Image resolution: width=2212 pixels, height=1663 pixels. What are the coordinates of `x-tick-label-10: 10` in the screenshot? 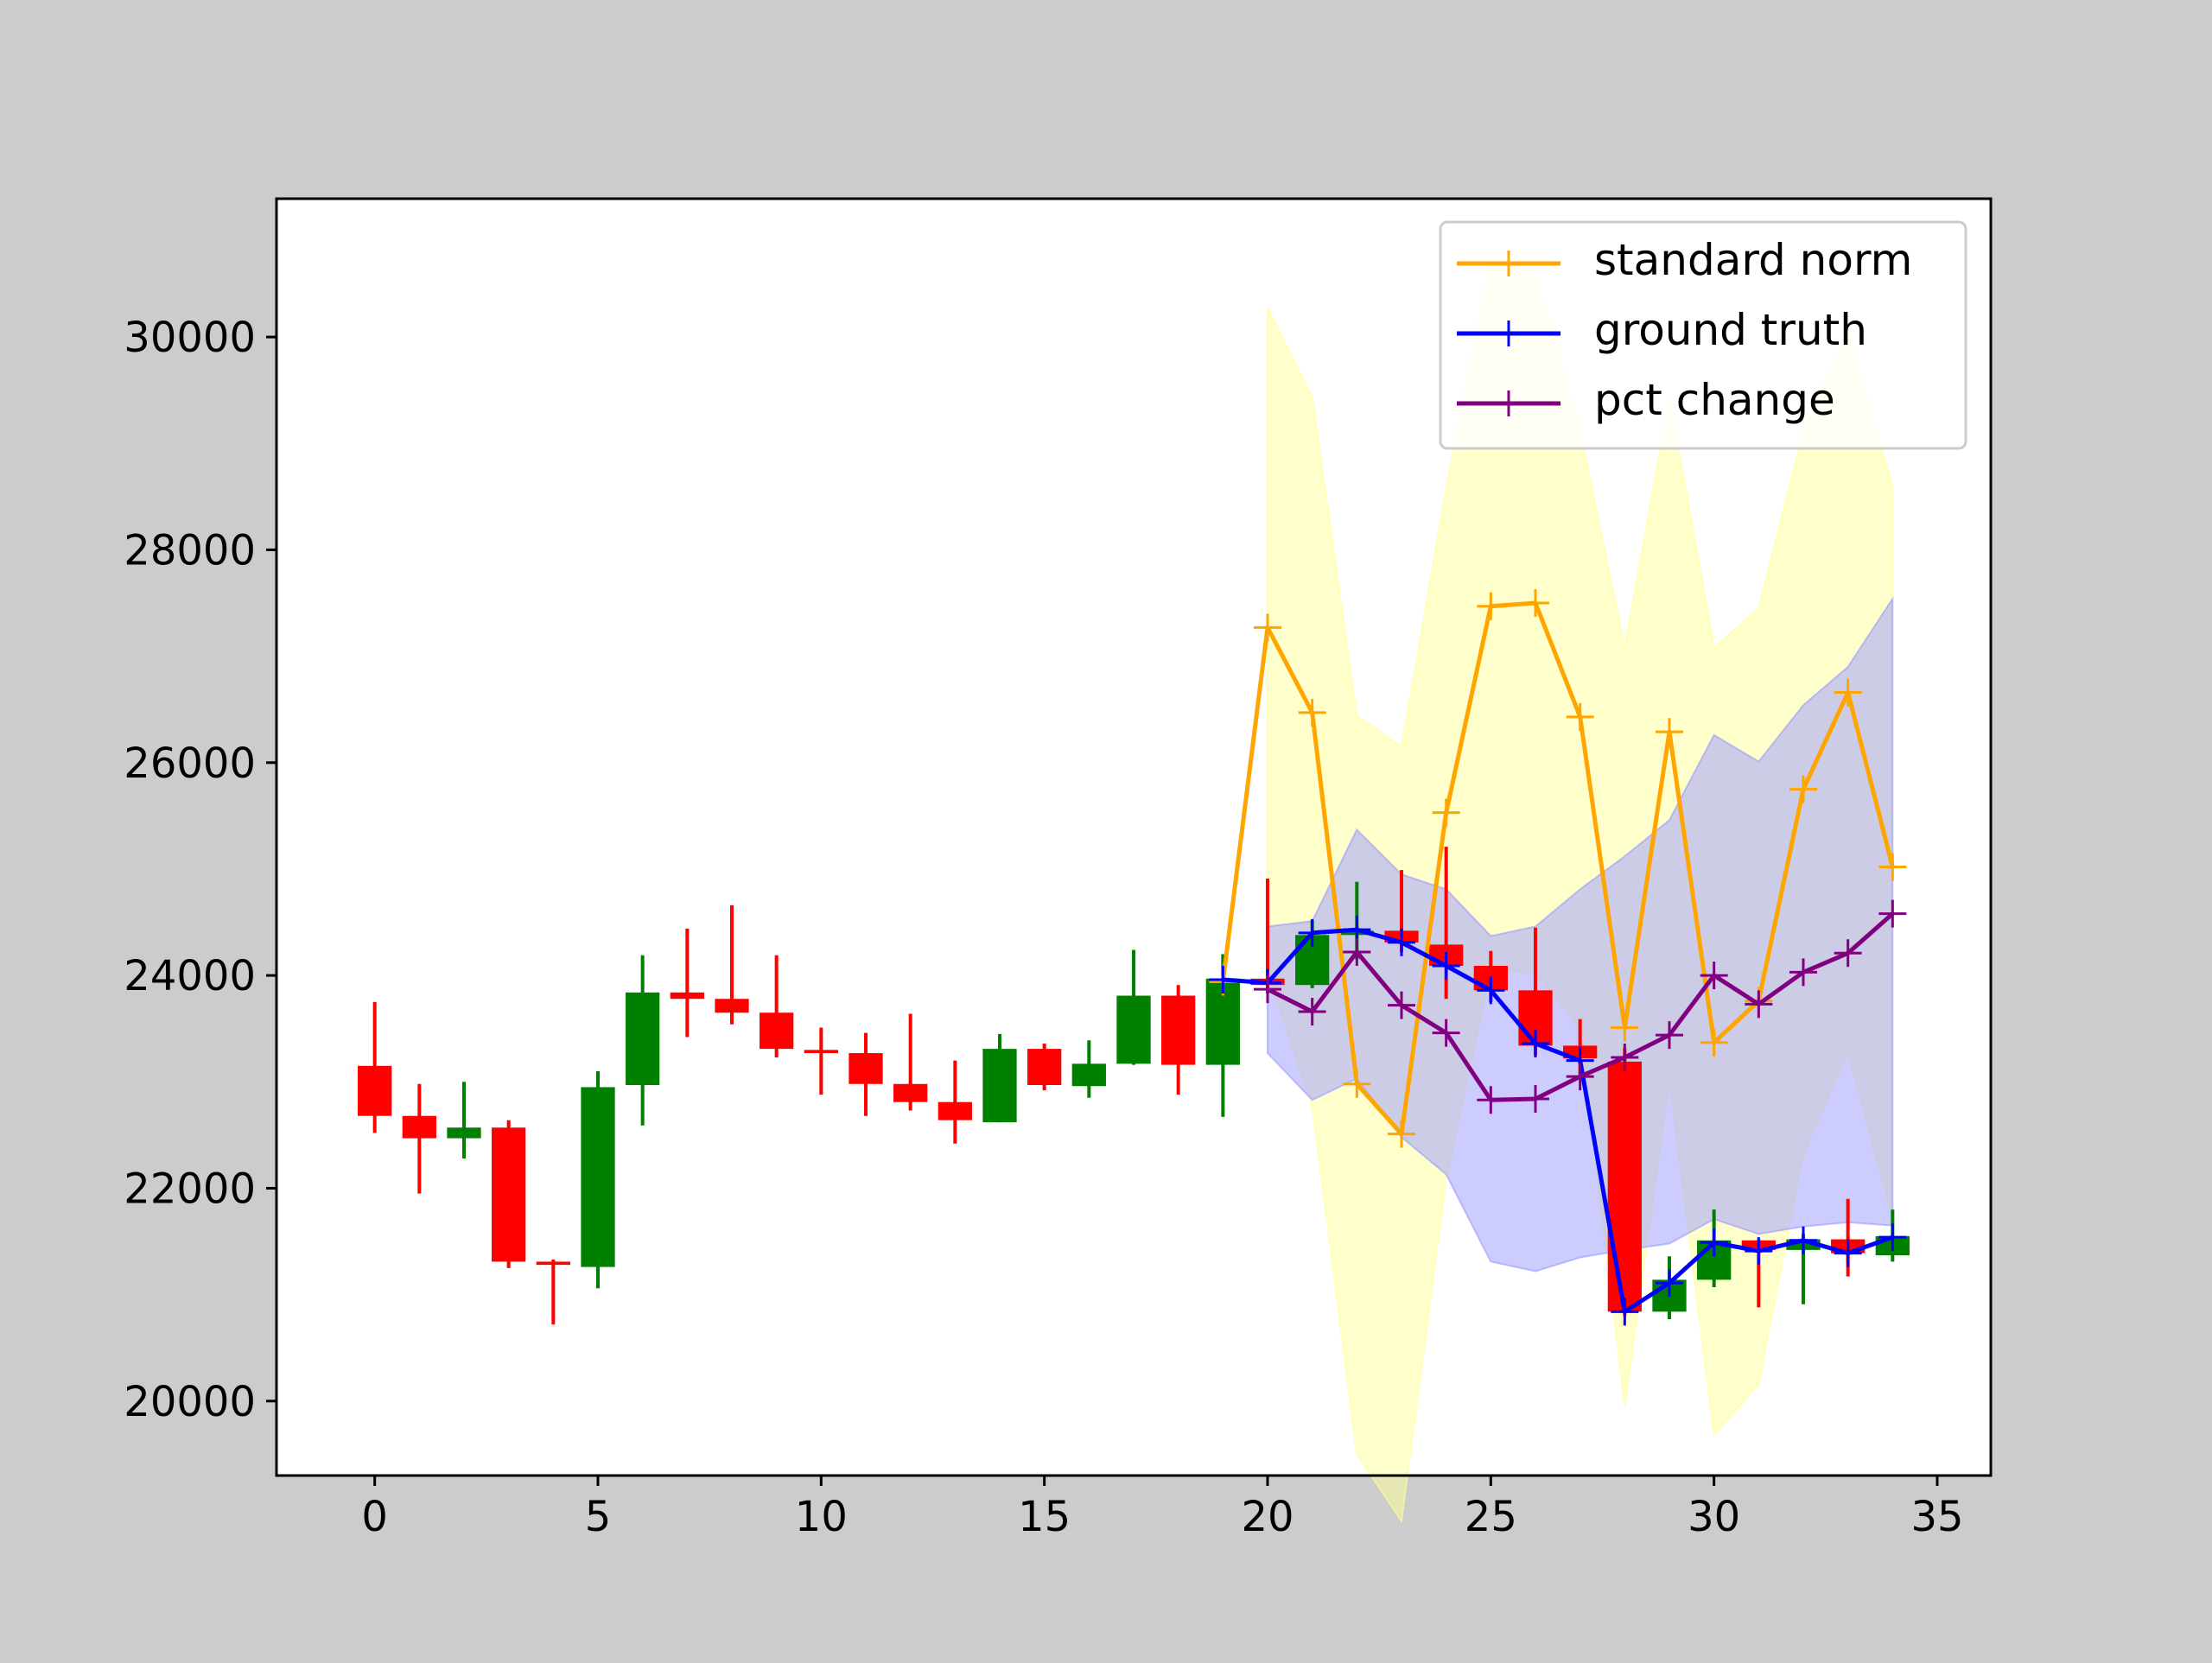 It's located at (821, 1517).